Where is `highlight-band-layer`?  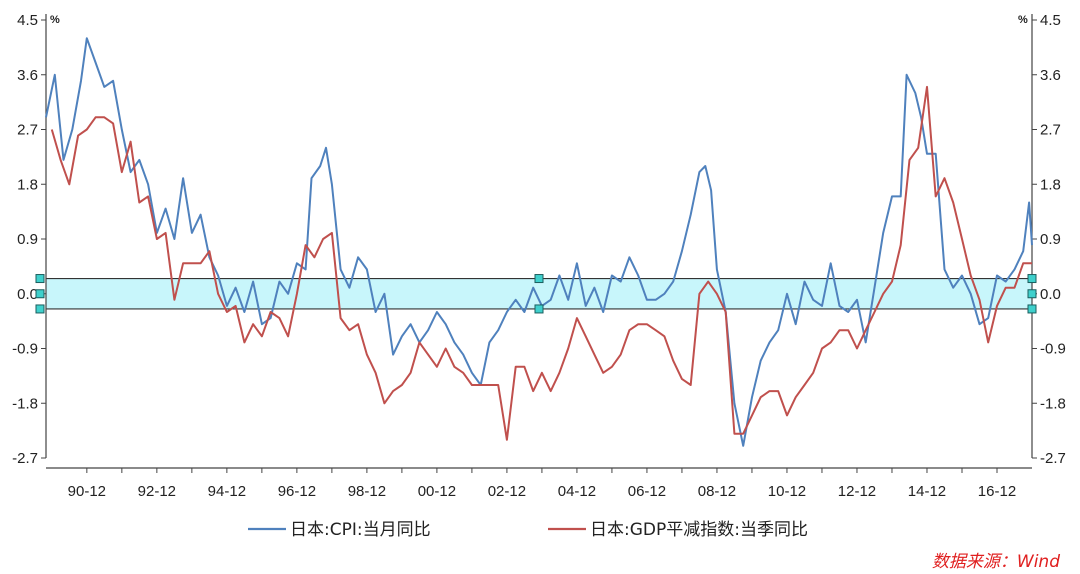 highlight-band-layer is located at coordinates (539, 293).